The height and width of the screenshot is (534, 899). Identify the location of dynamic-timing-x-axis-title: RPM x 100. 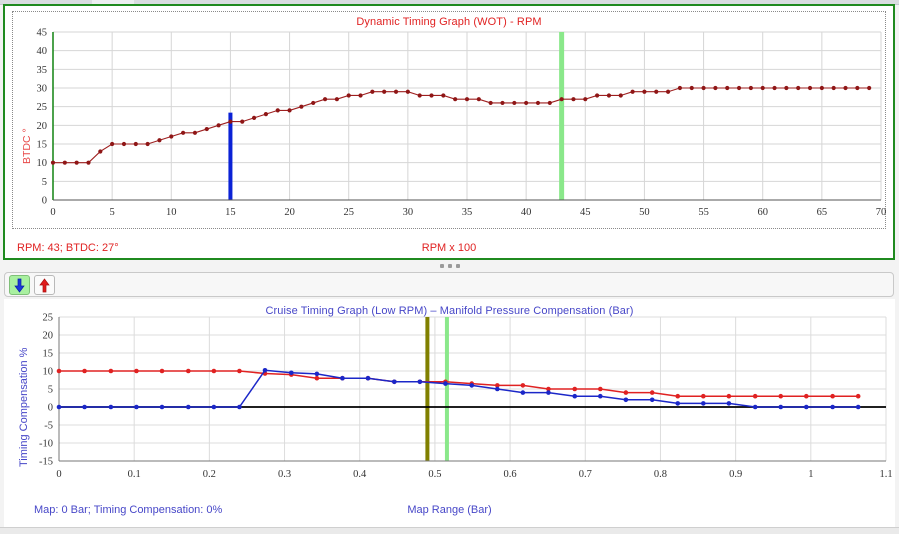
(449, 248).